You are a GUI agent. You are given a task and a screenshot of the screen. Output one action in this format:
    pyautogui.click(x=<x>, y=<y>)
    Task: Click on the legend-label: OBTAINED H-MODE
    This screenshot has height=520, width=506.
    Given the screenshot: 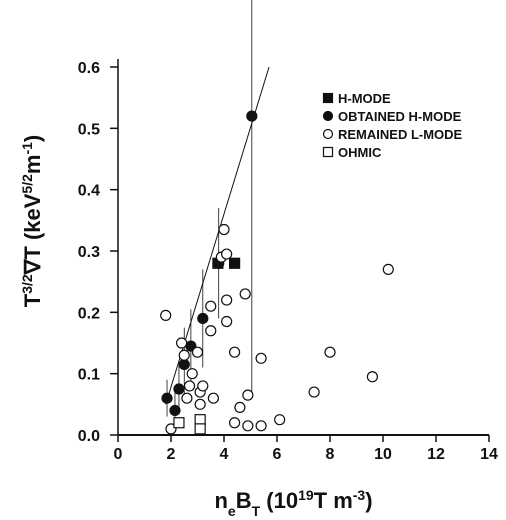 What is the action you would take?
    pyautogui.click(x=400, y=116)
    